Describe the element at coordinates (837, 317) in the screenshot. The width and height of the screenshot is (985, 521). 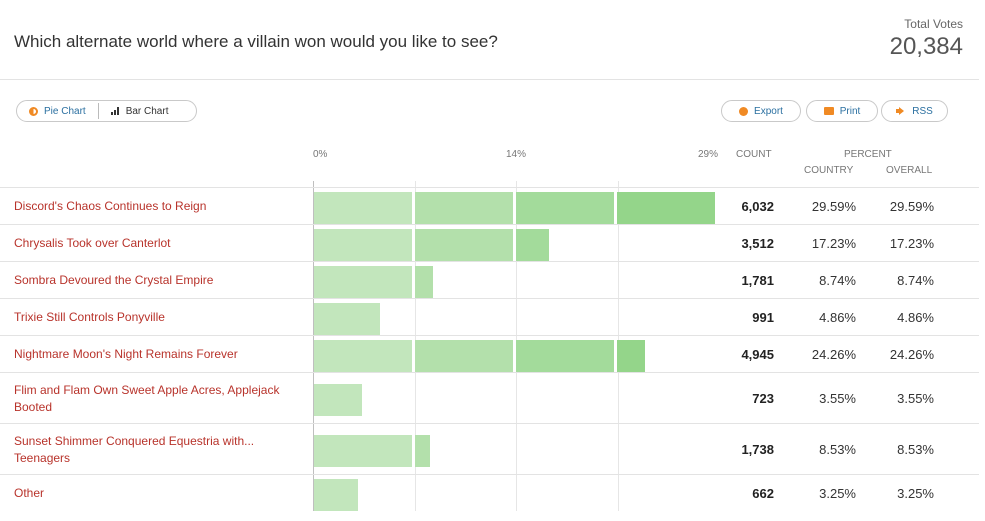
I see `country-percent-value: 4.86%` at that location.